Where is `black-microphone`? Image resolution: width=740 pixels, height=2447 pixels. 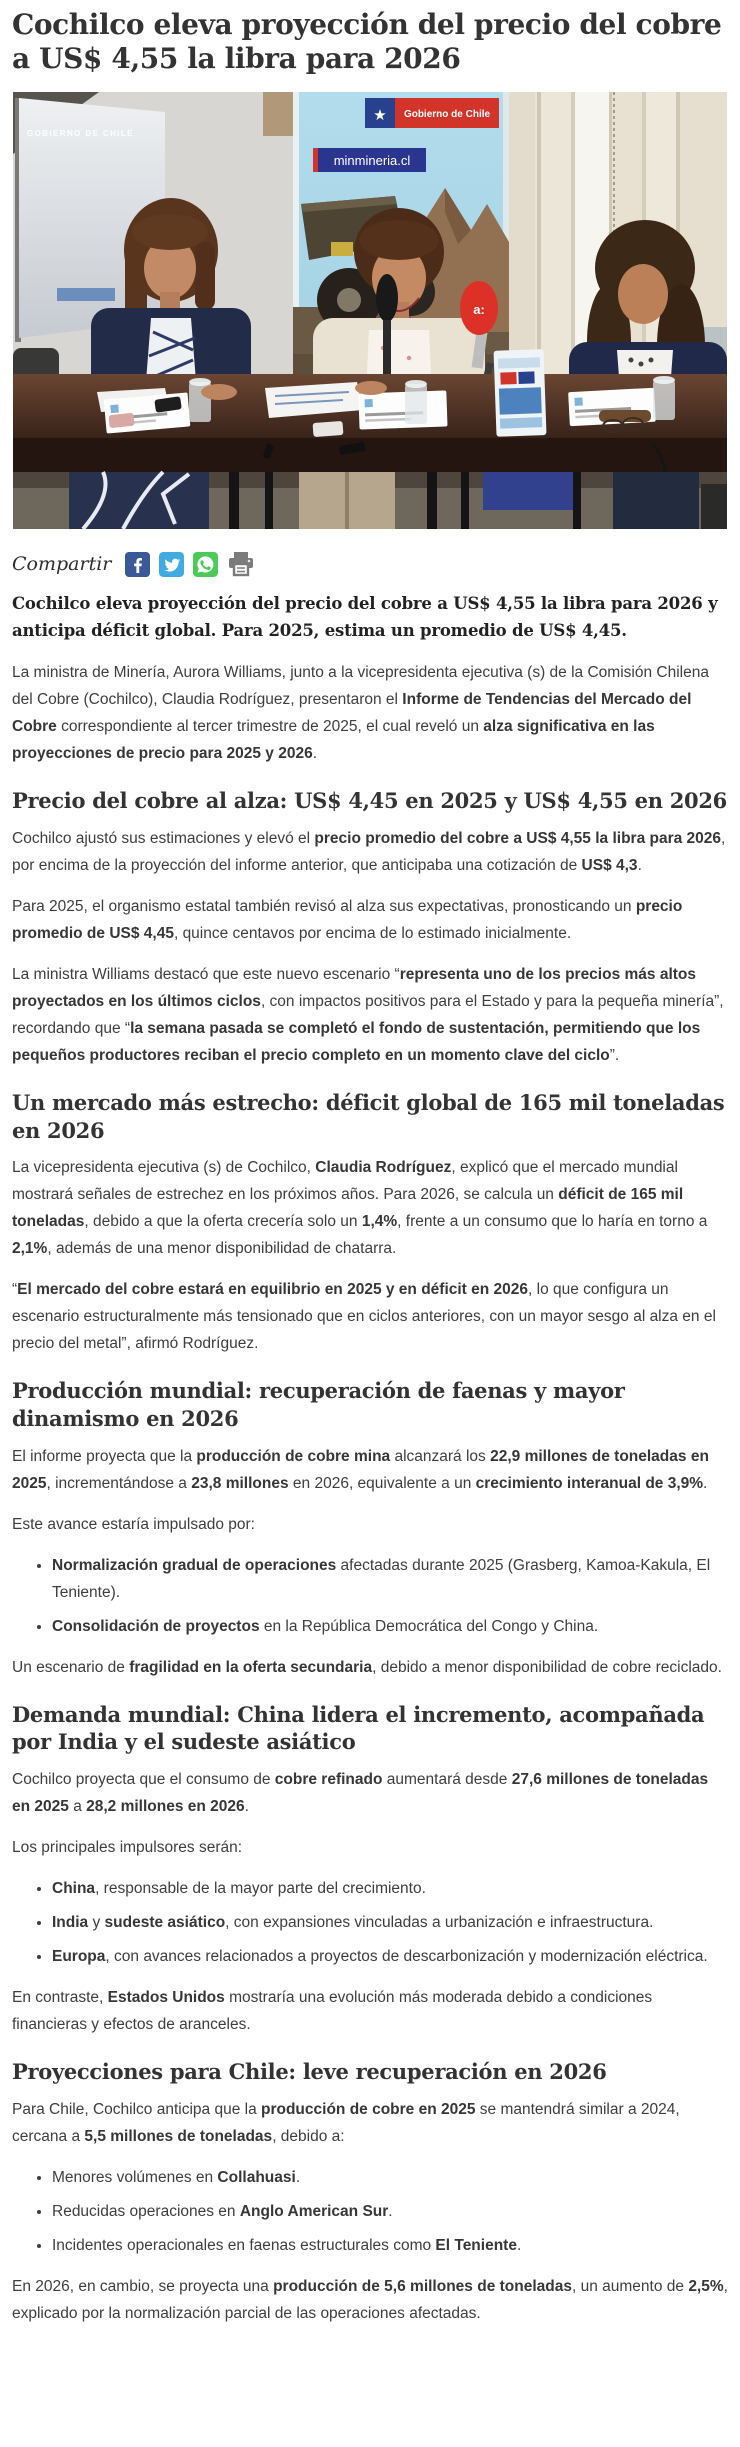
black-microphone is located at coordinates (387, 326).